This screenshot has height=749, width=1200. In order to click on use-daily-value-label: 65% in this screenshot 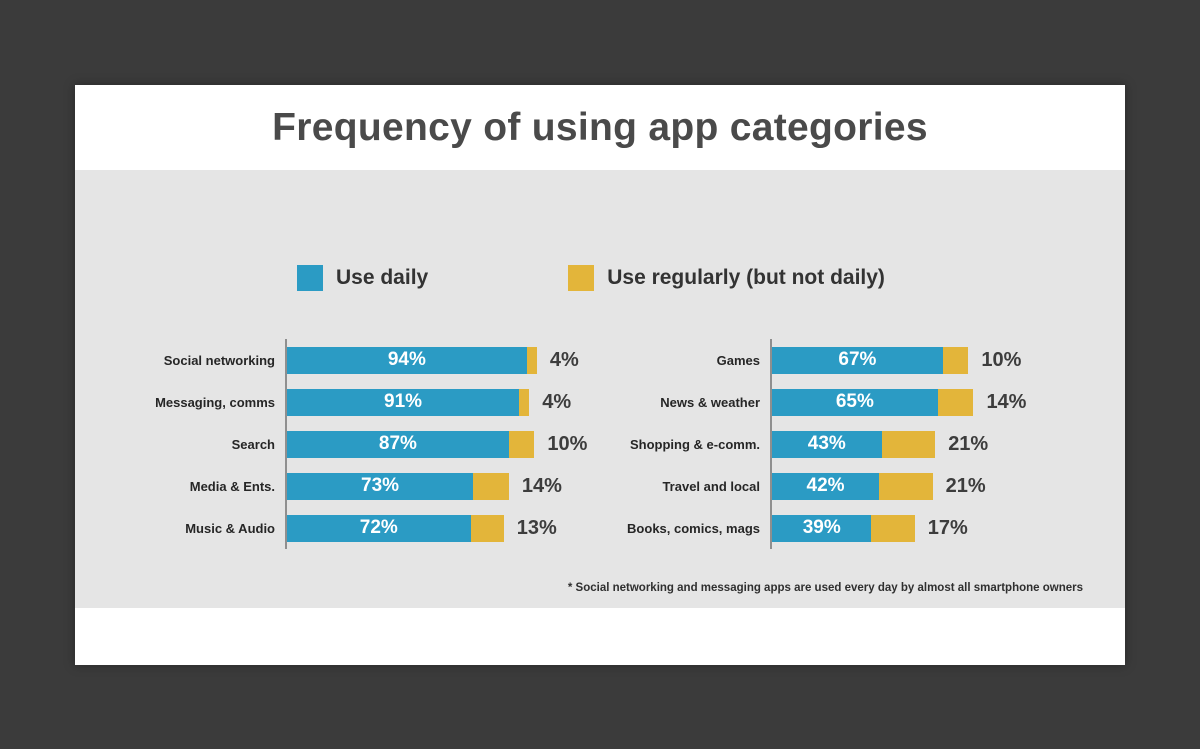, I will do `click(854, 401)`.